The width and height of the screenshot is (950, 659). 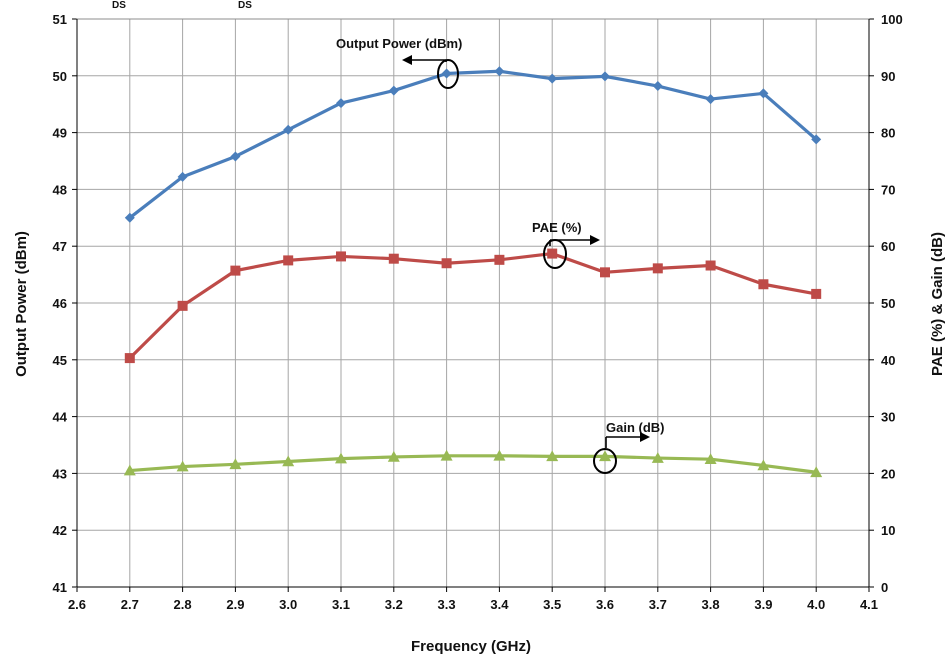 I want to click on x-tick-label: 3.8, so click(x=711, y=604).